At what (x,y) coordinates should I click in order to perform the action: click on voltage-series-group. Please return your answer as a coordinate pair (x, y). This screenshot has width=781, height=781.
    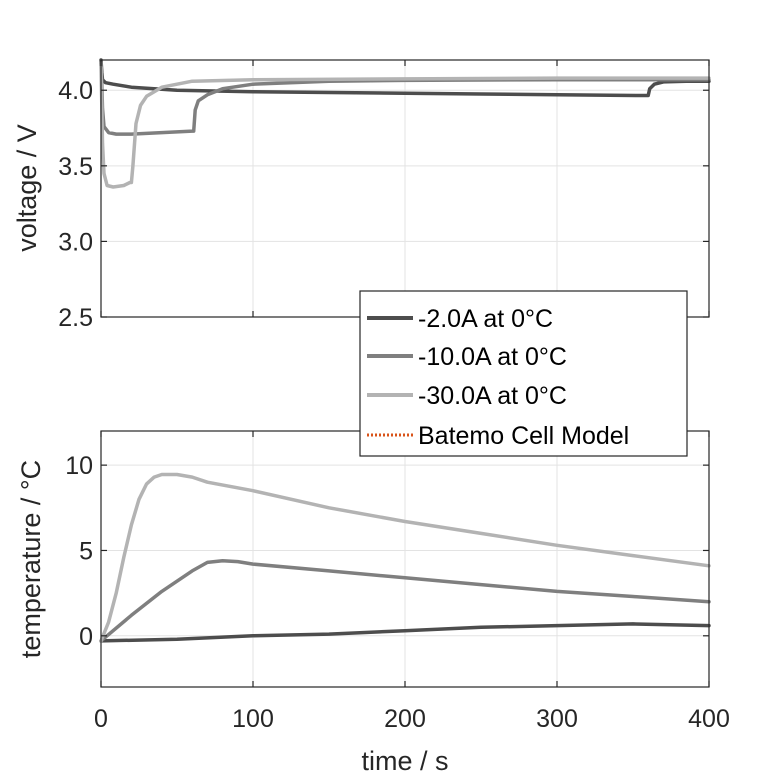
    Looking at the image, I should click on (405, 123).